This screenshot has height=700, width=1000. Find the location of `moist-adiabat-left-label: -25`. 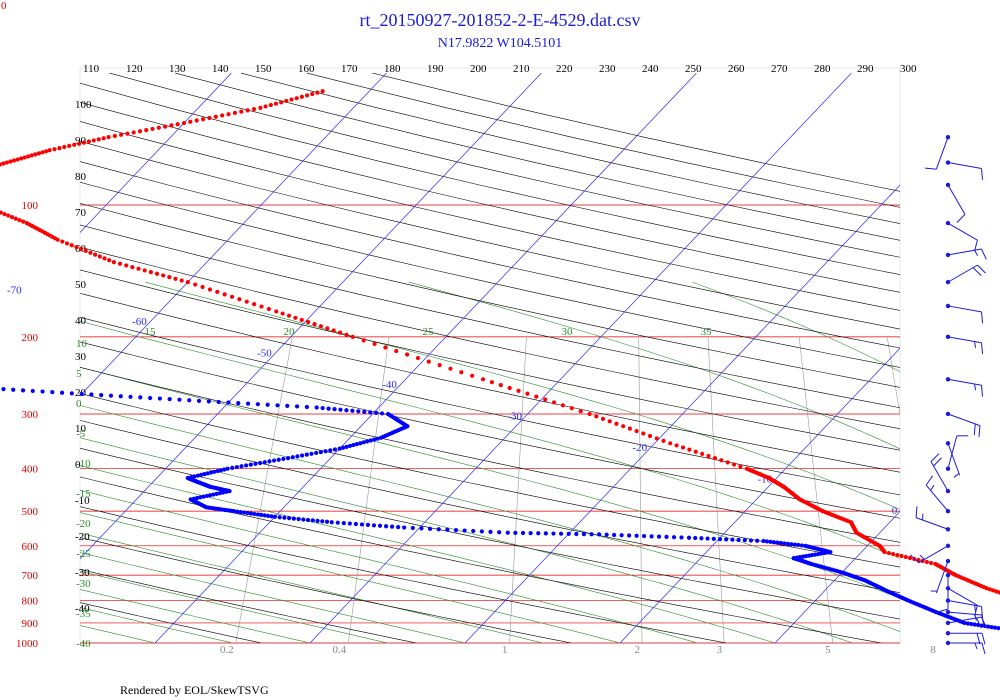

moist-adiabat-left-label: -25 is located at coordinates (83, 554).